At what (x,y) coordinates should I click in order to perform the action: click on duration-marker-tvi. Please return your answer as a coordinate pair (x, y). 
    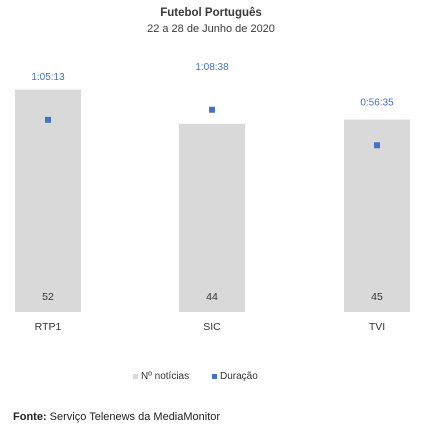
    Looking at the image, I should click on (377, 145).